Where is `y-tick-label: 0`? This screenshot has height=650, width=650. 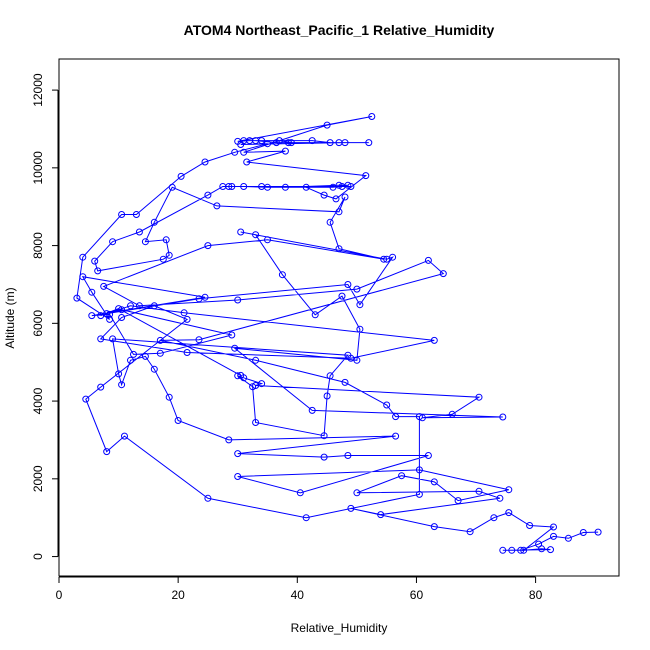
y-tick-label: 0 is located at coordinates (38, 556).